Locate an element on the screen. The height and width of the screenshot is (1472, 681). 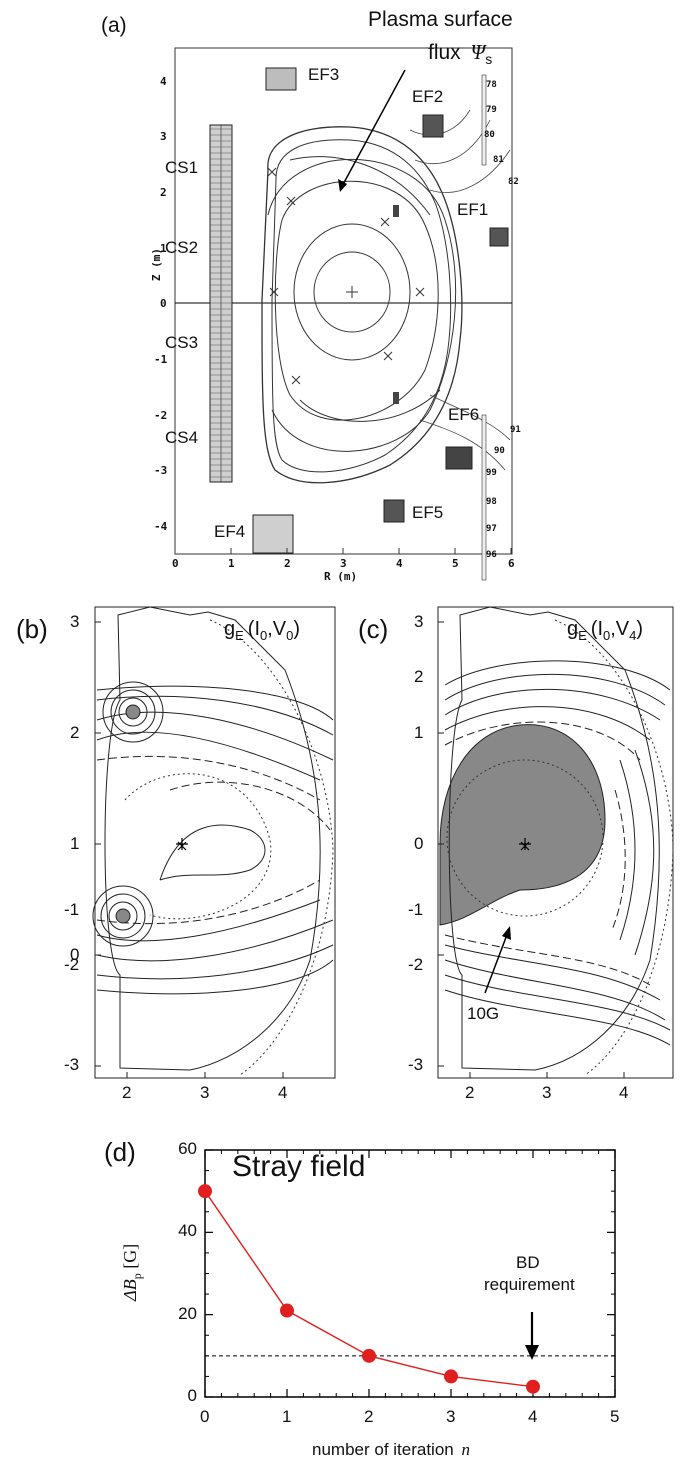
y-tick-a-m2: -2 is located at coordinates (161, 415).